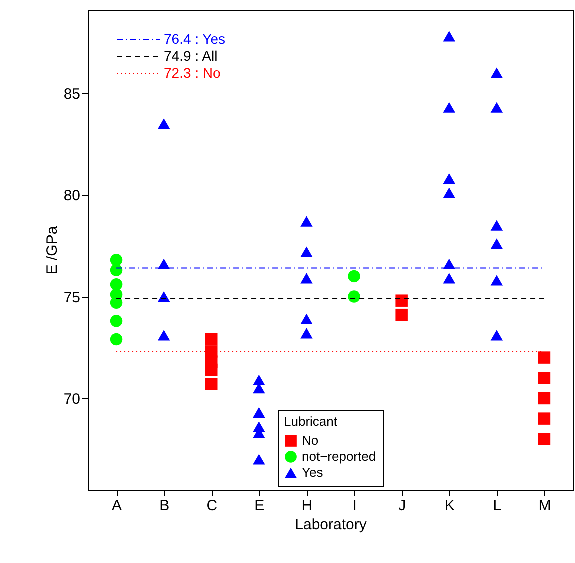  I want to click on legend-title: Lubricant, so click(311, 421).